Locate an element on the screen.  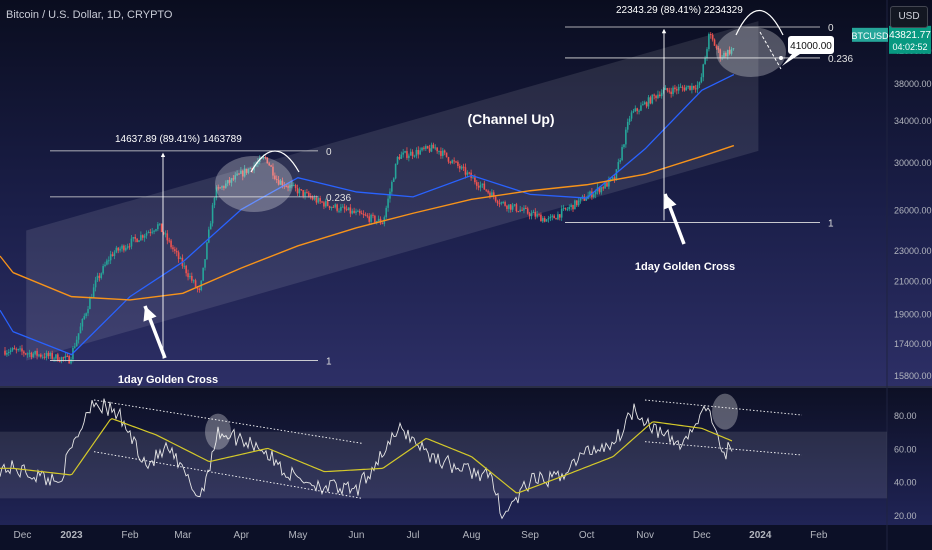
golden-cross-left-label: 1day Golden Cross is located at coordinates (168, 380).